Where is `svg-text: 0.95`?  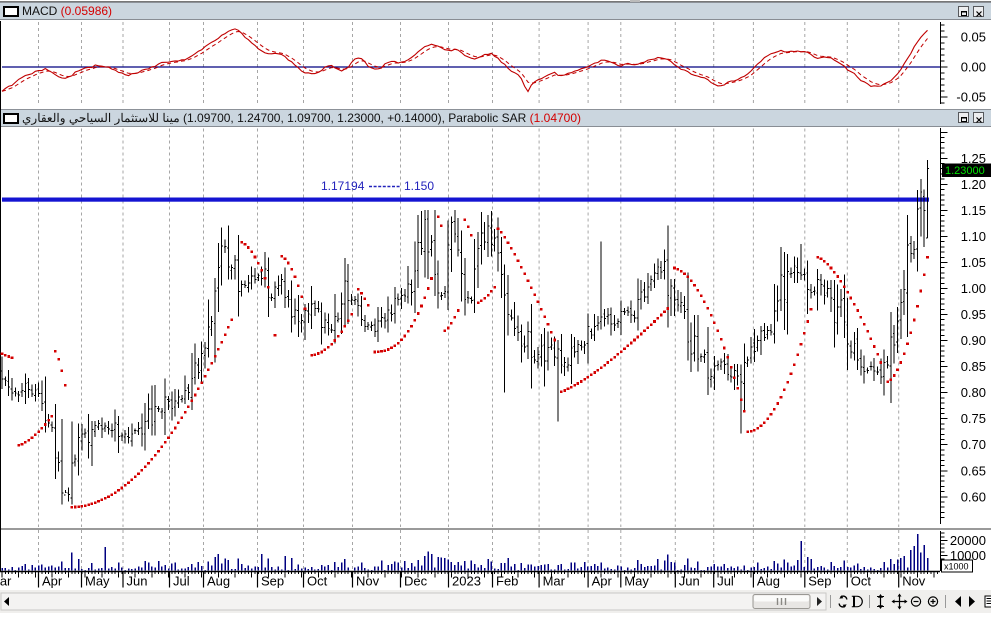 svg-text: 0.95 is located at coordinates (973, 314).